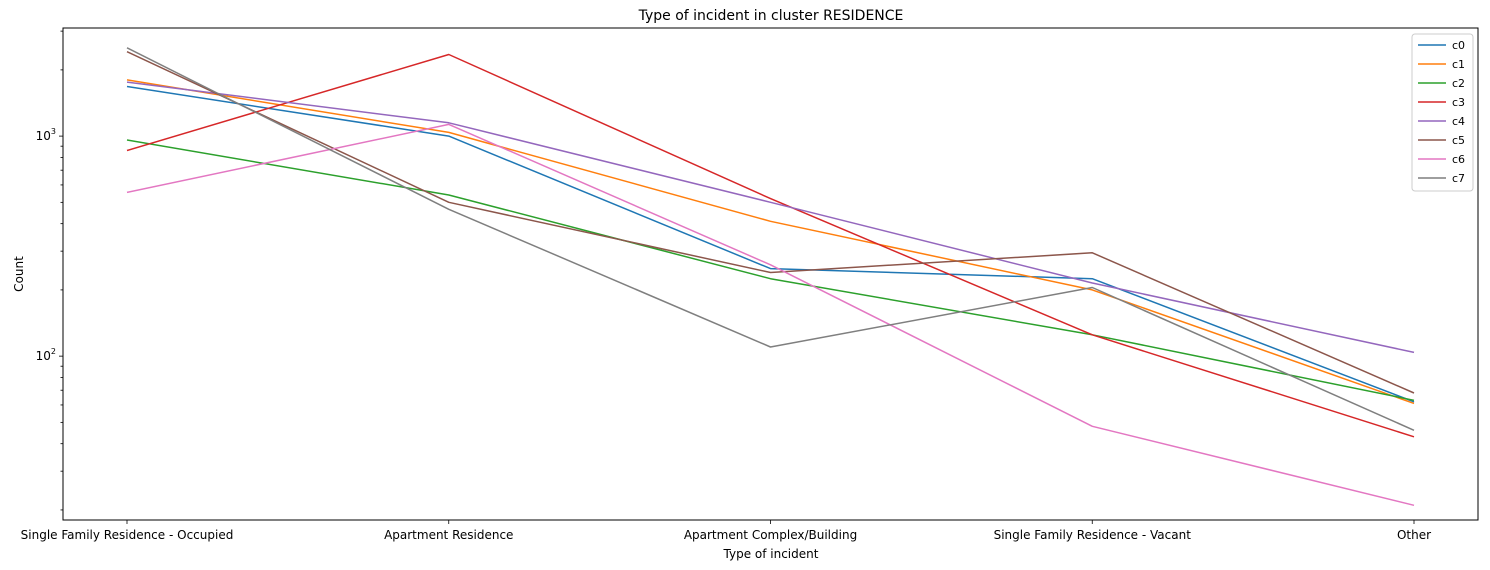  I want to click on legend-label-c5: c5, so click(1458, 140).